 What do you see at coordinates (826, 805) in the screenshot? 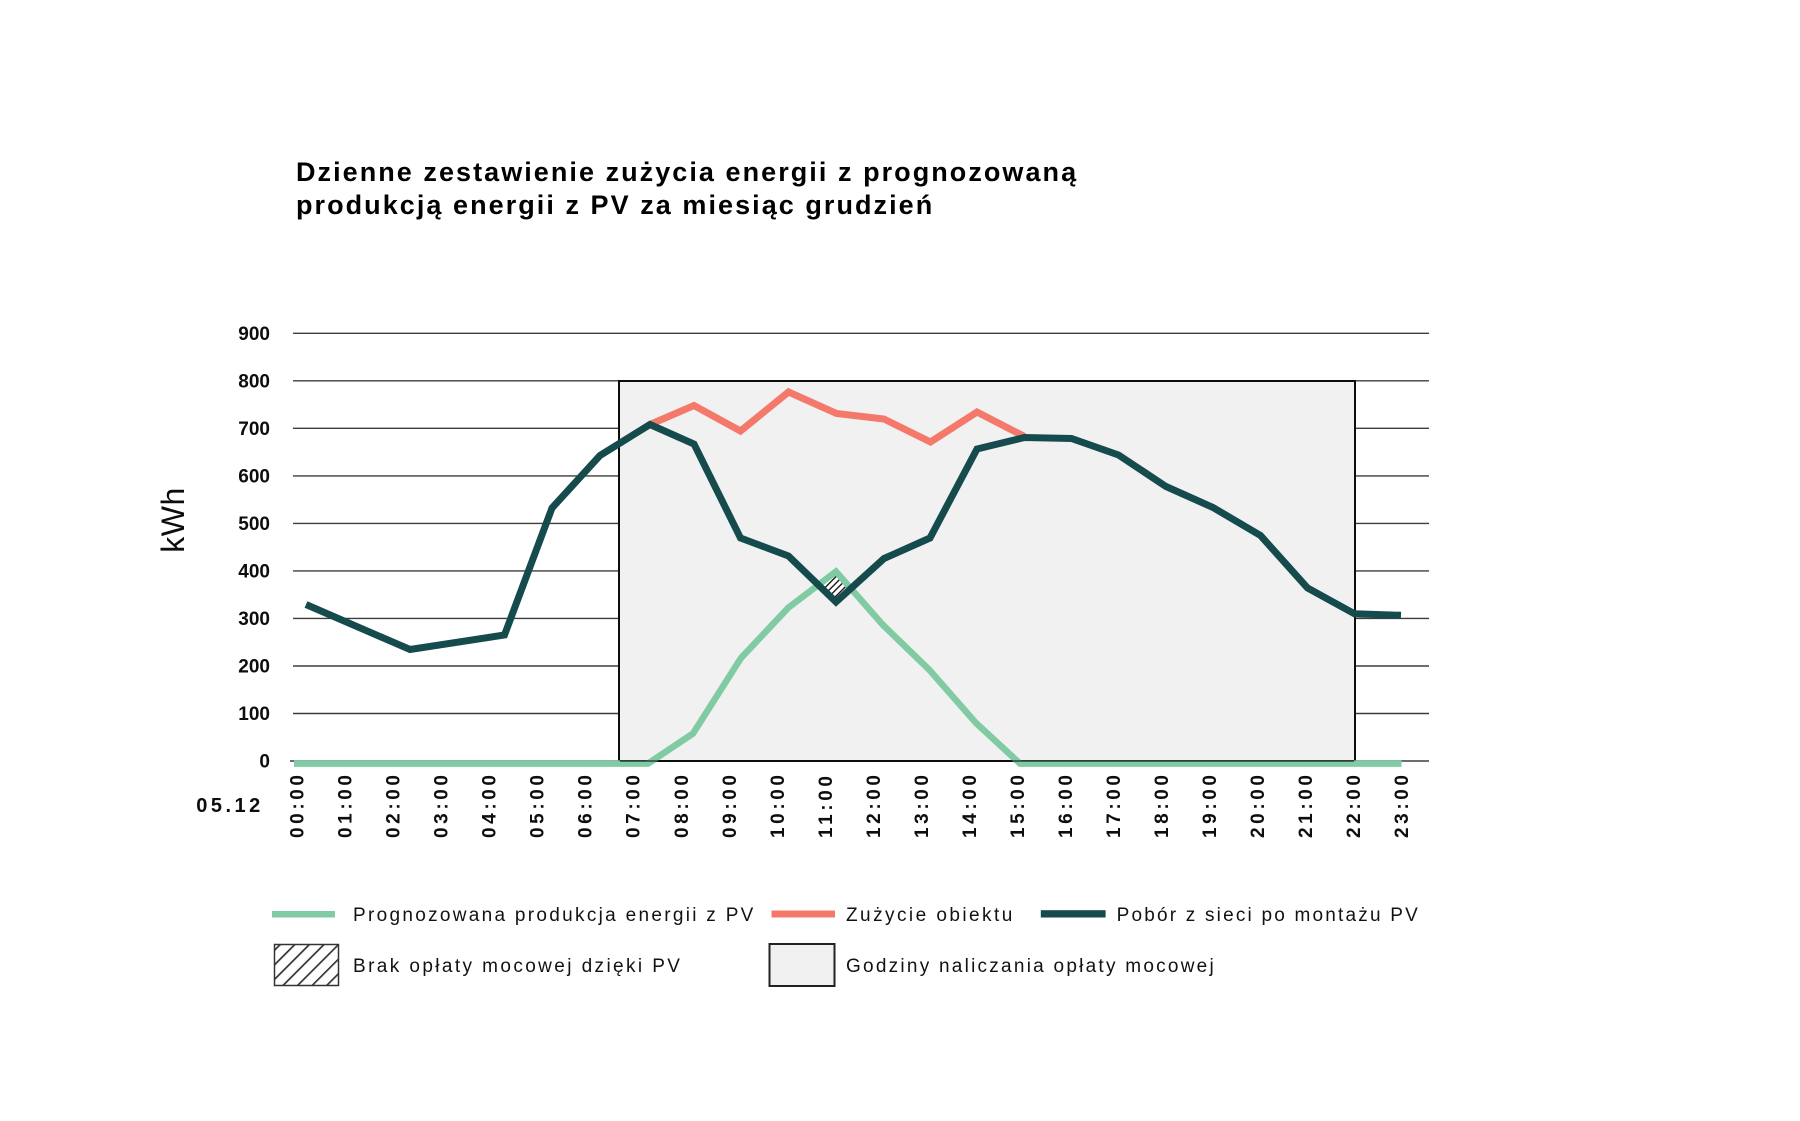
I see `svg-text: 11:00` at bounding box center [826, 805].